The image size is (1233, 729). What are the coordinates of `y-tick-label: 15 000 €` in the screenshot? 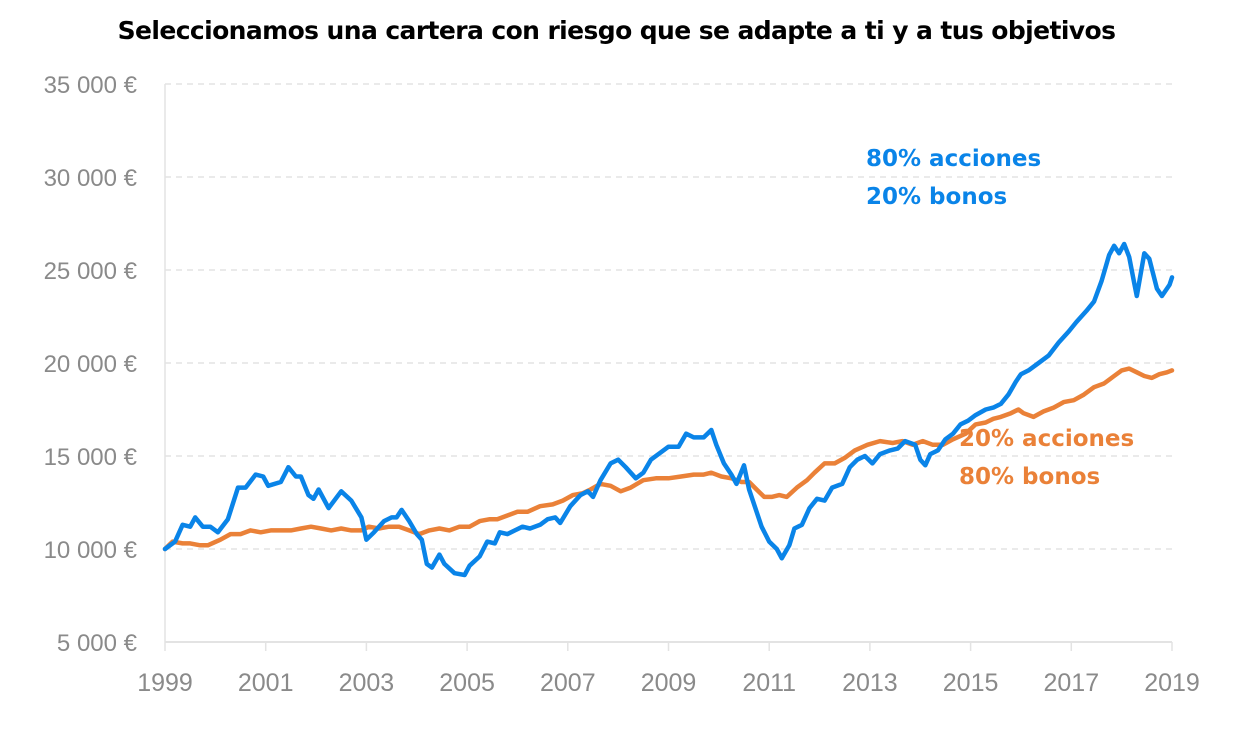 It's located at (91, 457).